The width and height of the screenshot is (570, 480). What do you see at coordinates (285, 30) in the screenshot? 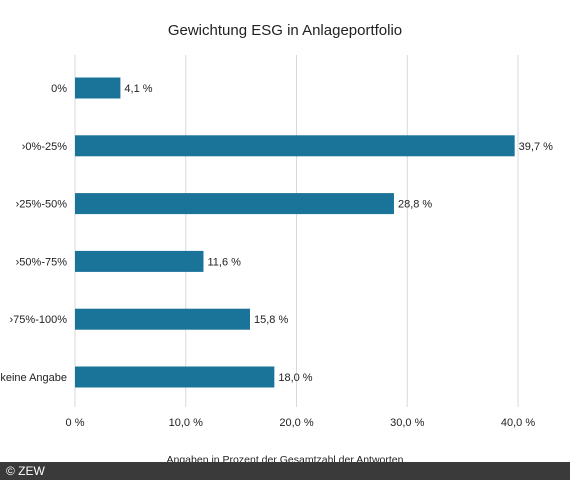
I see `chart-title: Gewichtung ESG in Anlageportfolio` at bounding box center [285, 30].